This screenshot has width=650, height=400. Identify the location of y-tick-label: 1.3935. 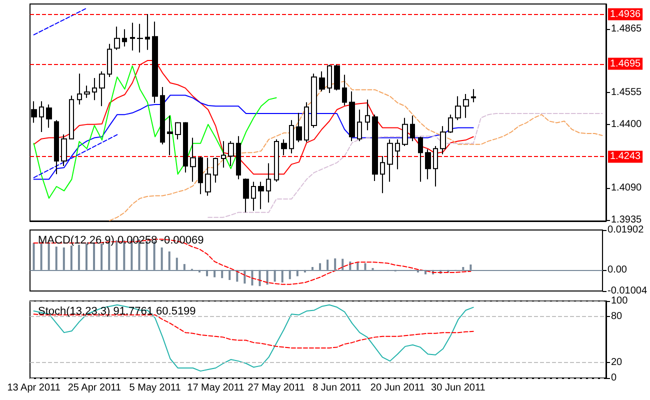
(626, 220).